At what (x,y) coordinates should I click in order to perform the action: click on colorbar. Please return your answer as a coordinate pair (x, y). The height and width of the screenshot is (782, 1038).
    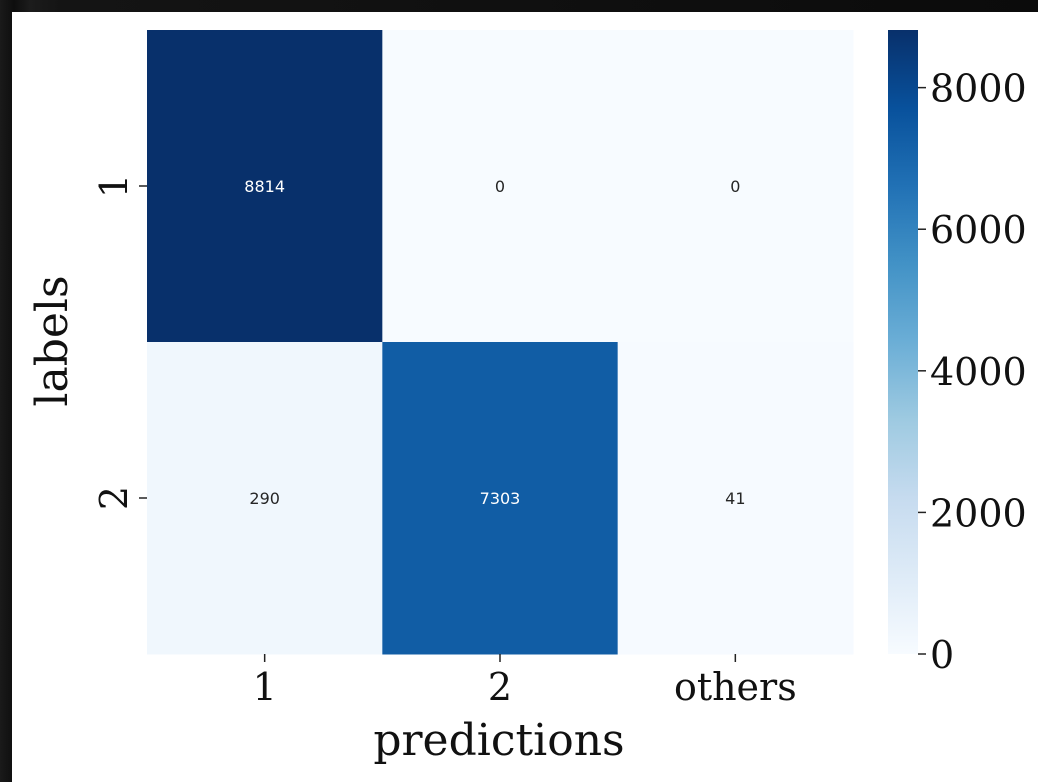
    Looking at the image, I should click on (903, 342).